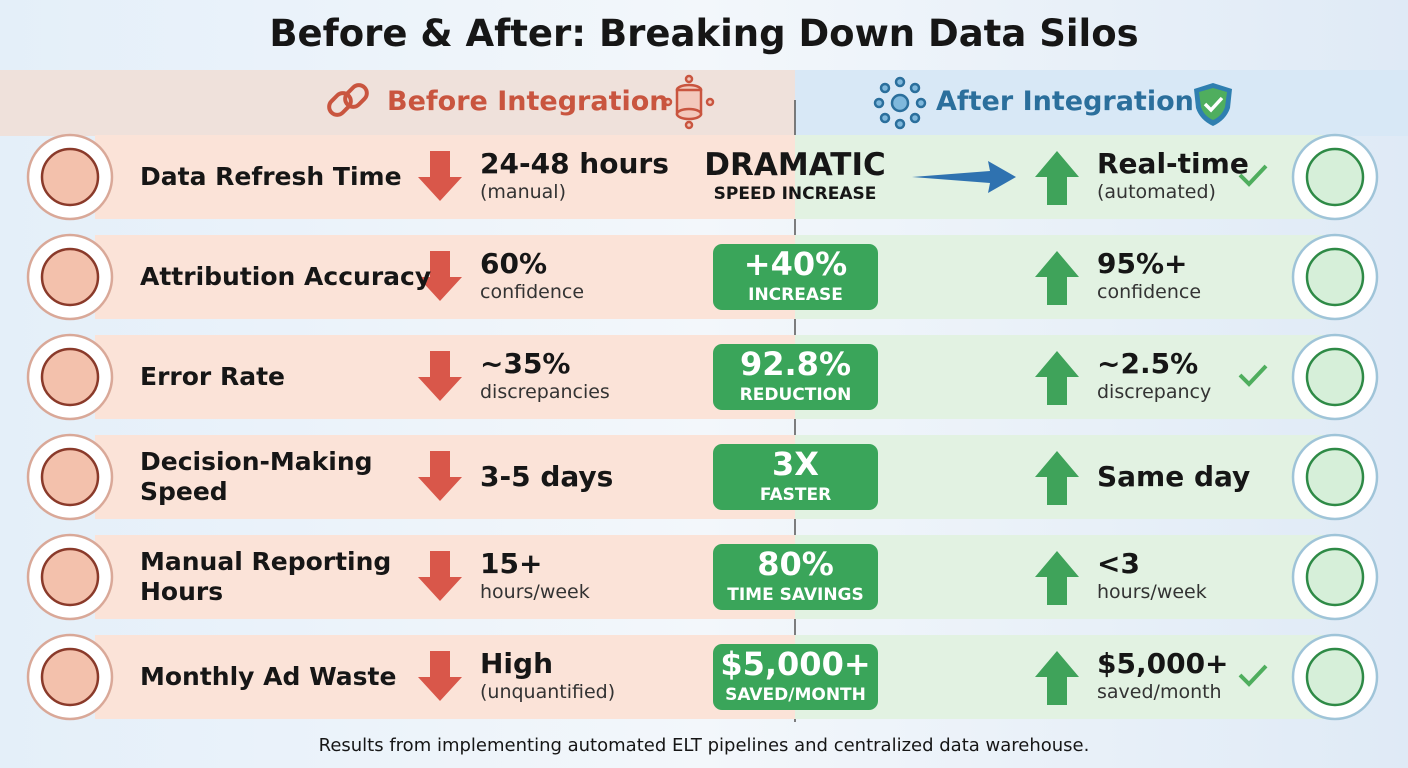 The image size is (1408, 768). Describe the element at coordinates (1159, 692) in the screenshot. I see `after-note: saved/month` at that location.